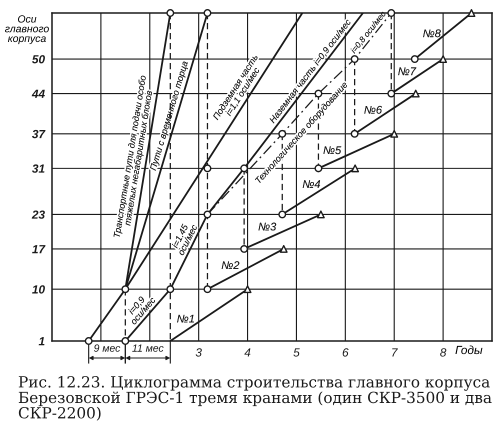 The image size is (499, 435). What do you see at coordinates (443, 352) in the screenshot?
I see `x-tick-label: 8` at bounding box center [443, 352].